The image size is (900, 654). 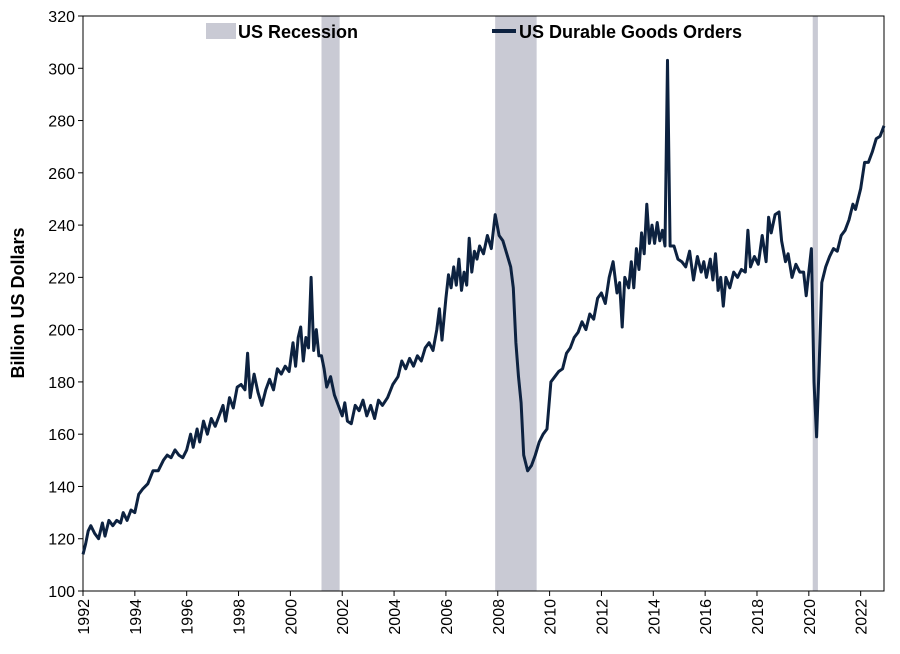 What do you see at coordinates (84, 617) in the screenshot?
I see `x-tick-label: 1992` at bounding box center [84, 617].